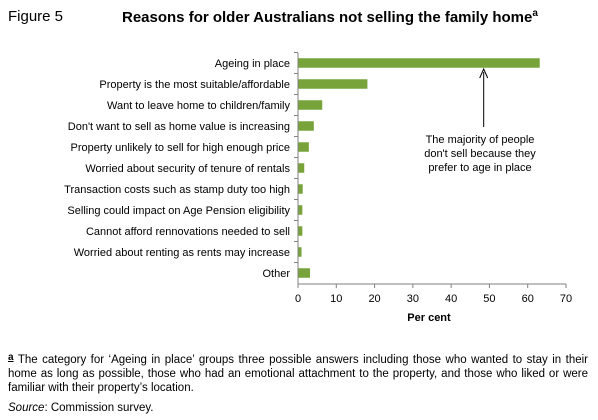  I want to click on annotation-arrow-head, so click(484, 73).